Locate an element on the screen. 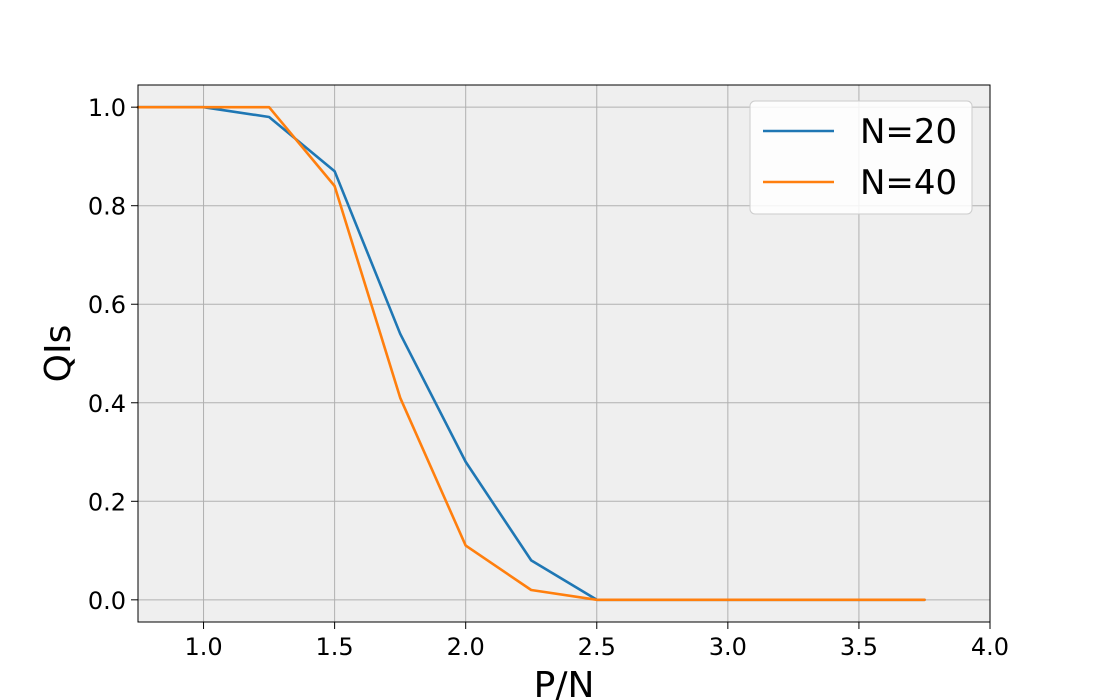  y-tick-label: 0.8 is located at coordinates (107, 207).